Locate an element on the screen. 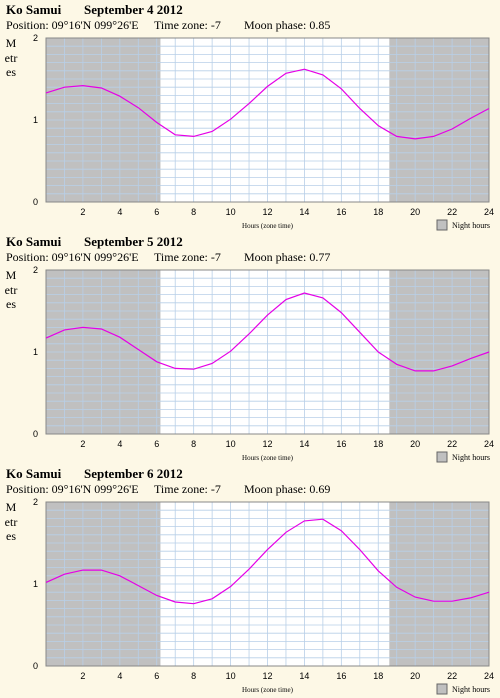 The height and width of the screenshot is (698, 500). moon-phase-text: Moon phase: 0.85 is located at coordinates (287, 25).